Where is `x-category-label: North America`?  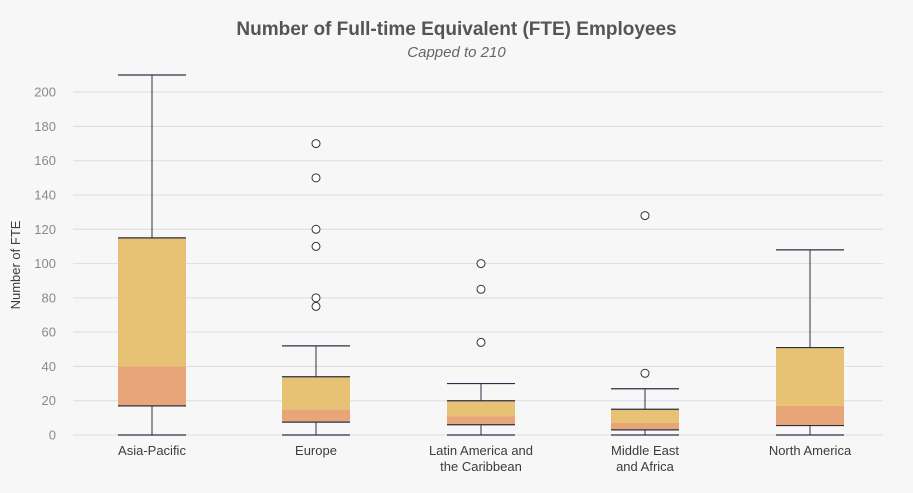
x-category-label: North America is located at coordinates (810, 450).